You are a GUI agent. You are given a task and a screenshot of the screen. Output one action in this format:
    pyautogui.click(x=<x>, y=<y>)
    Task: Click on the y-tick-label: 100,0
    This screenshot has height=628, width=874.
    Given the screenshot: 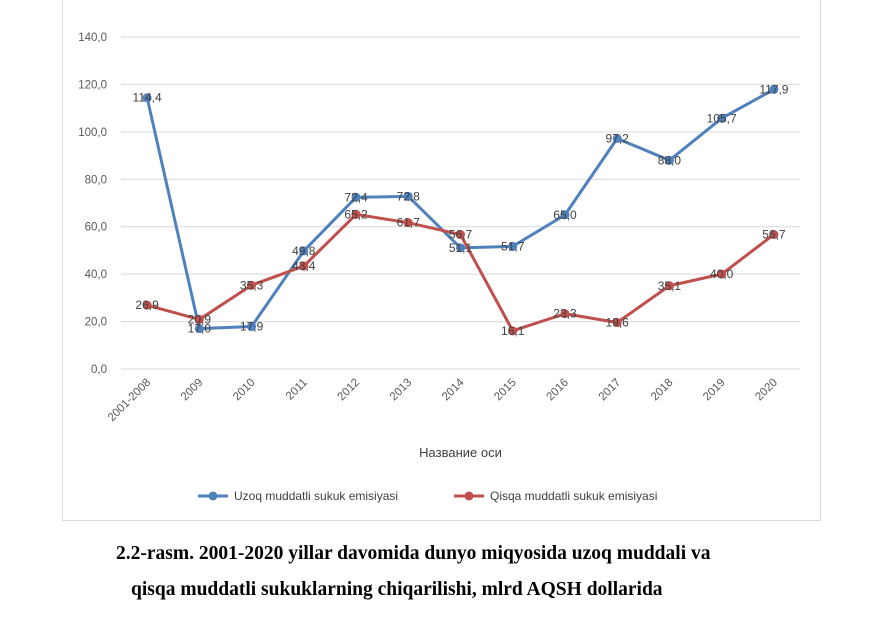 What is the action you would take?
    pyautogui.click(x=92, y=133)
    